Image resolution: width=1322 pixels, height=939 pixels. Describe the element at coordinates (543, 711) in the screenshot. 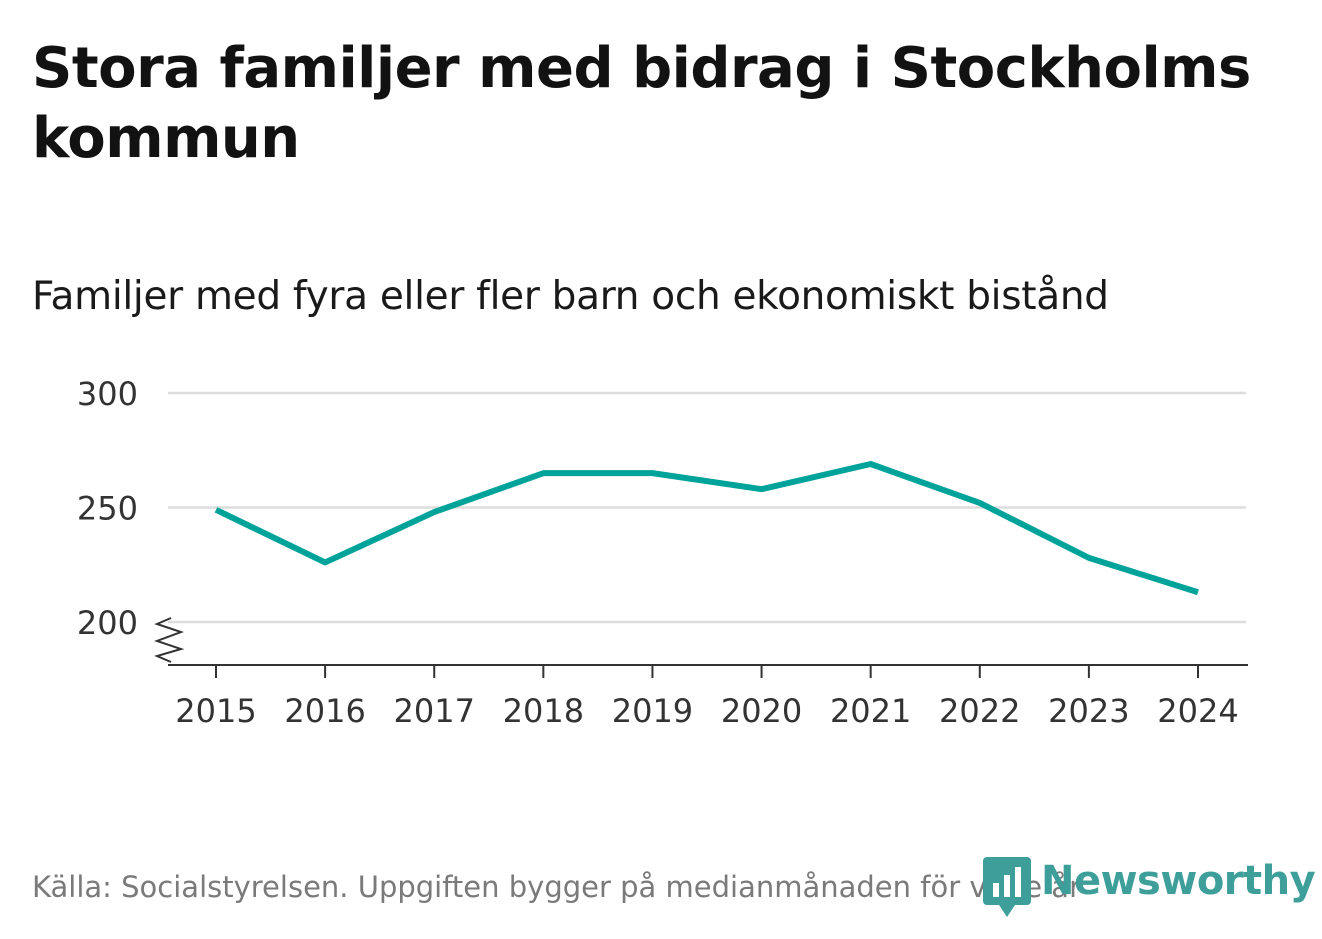

I see `x-tick-label: 2018` at that location.